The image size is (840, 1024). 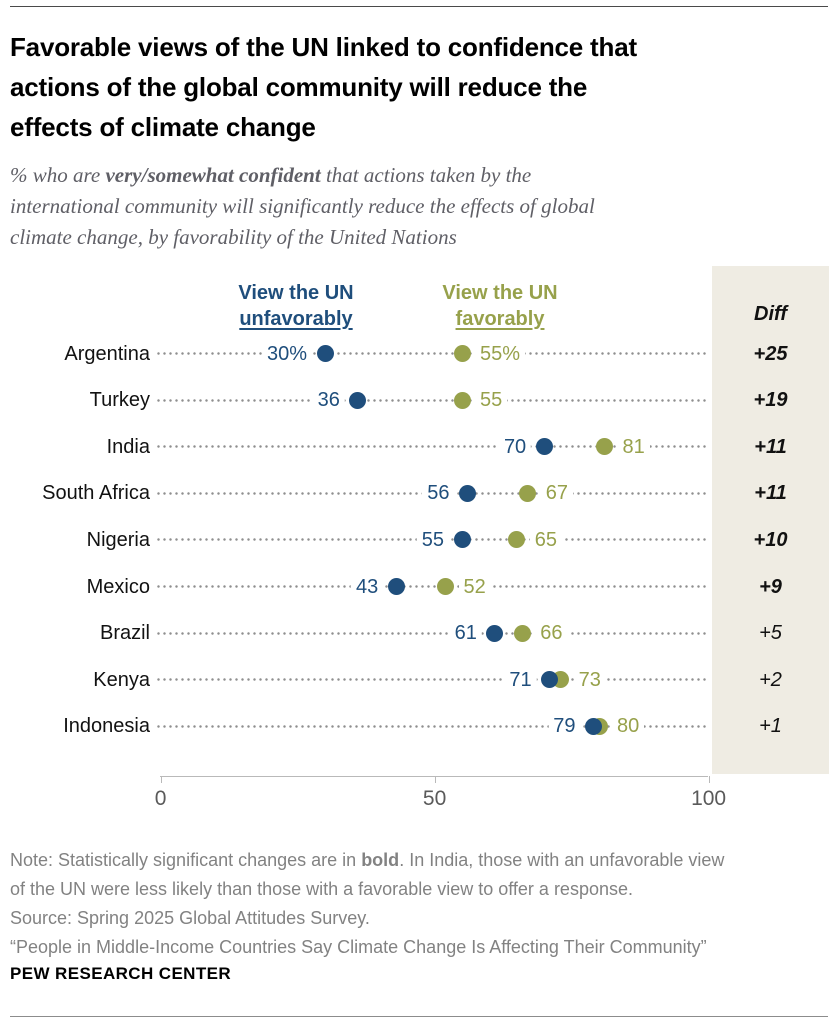 What do you see at coordinates (121, 679) in the screenshot?
I see `country-label: Kenya` at bounding box center [121, 679].